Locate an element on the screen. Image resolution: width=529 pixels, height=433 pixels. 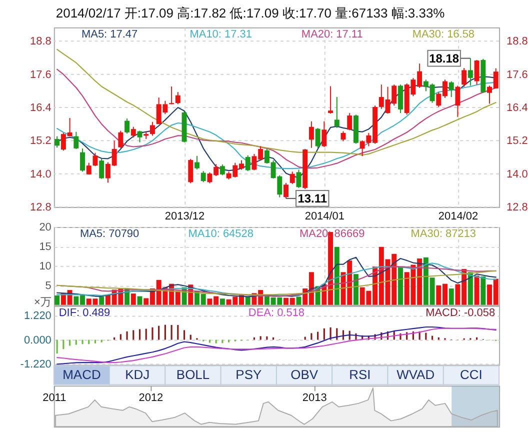
category-label: WVAD is located at coordinates (415, 374).